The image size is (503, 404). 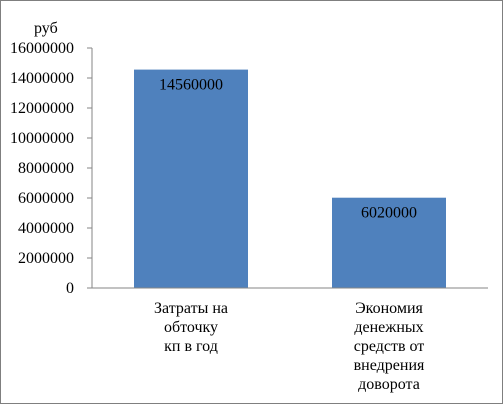 I want to click on y-tick-label: 10000000, so click(x=42, y=138).